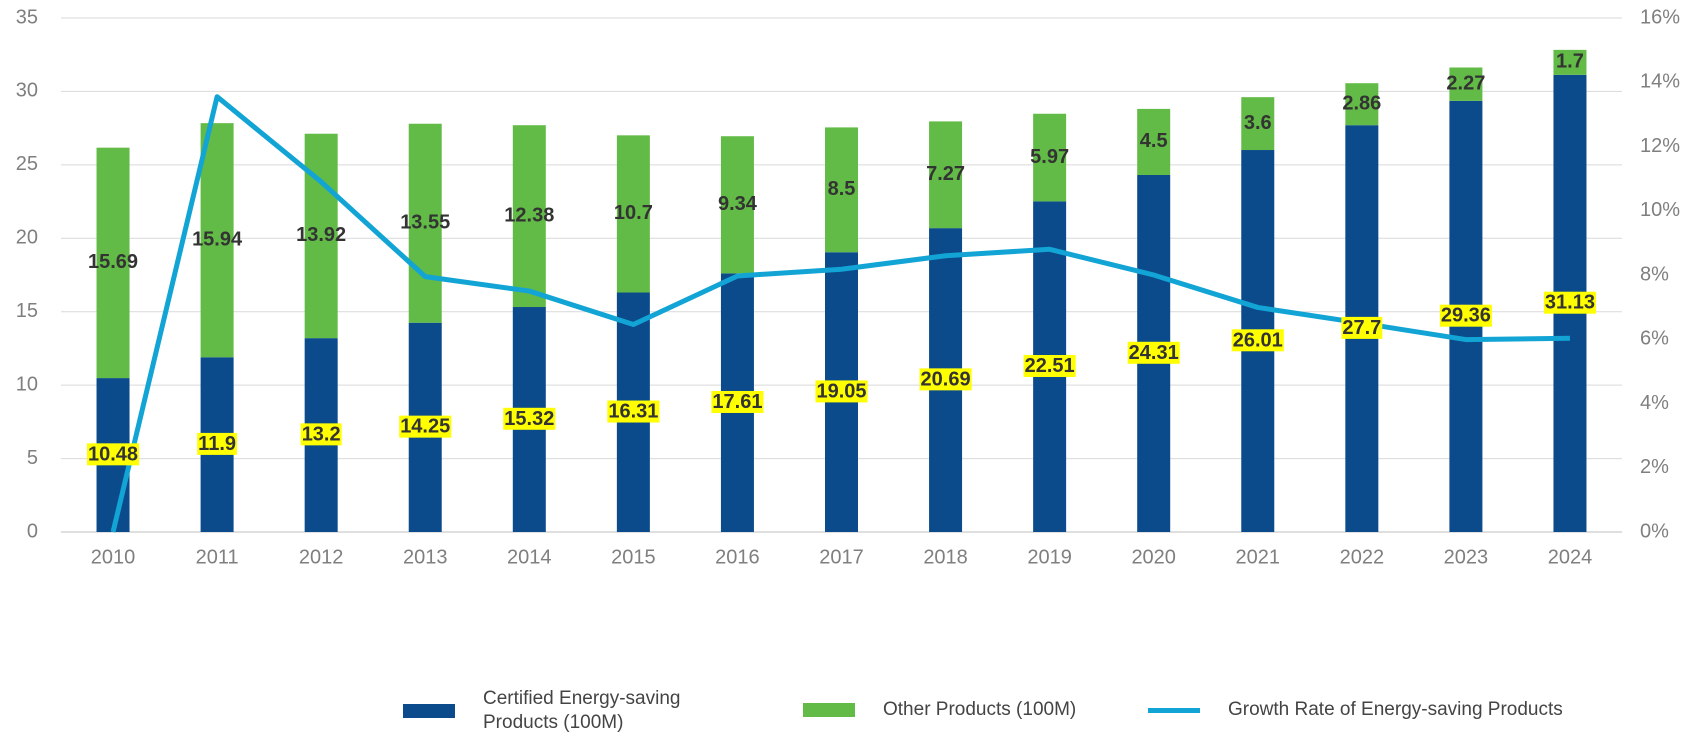 The image size is (1706, 747). What do you see at coordinates (1153, 557) in the screenshot?
I see `x-tick-label: 2020` at bounding box center [1153, 557].